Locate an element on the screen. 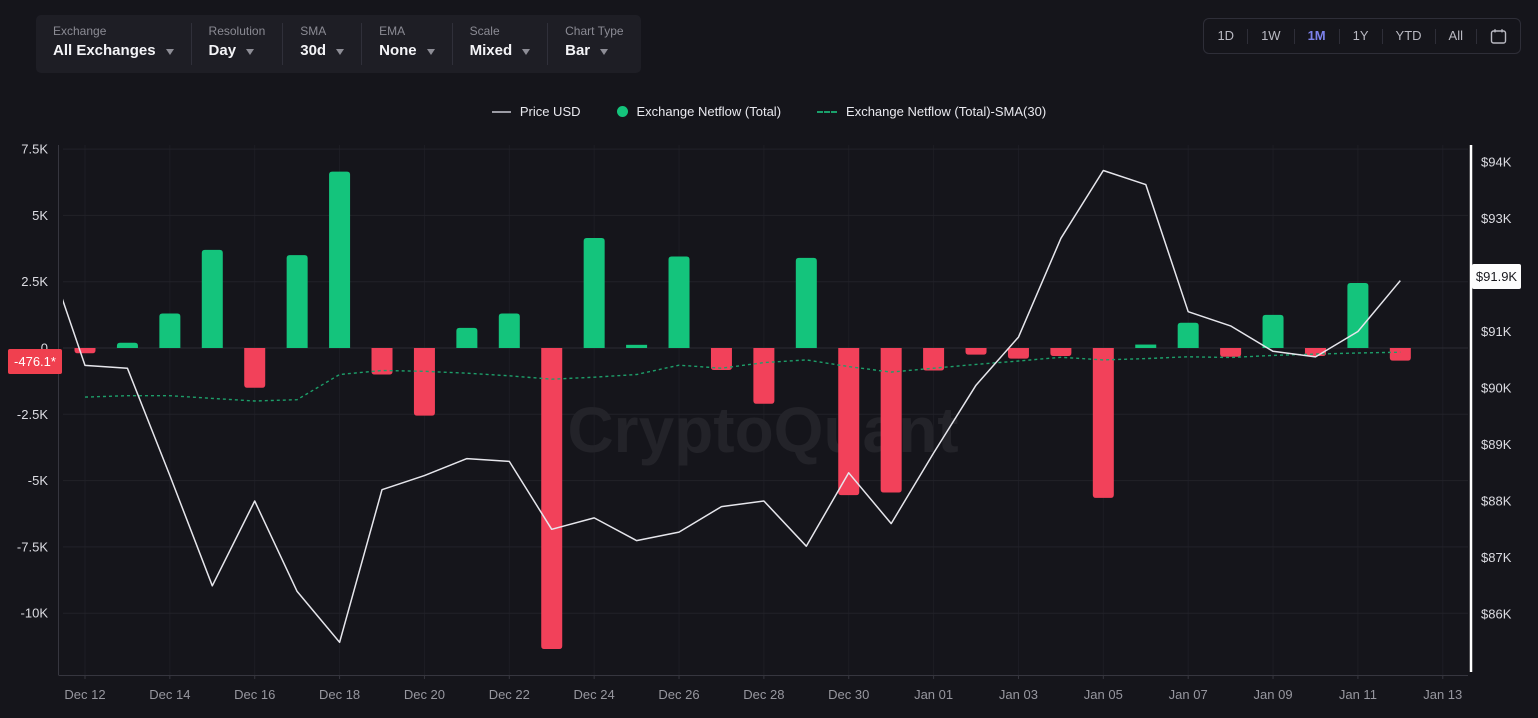  legend-item-netflow-sma: Exchange Netflow (Total)-SMA(30) is located at coordinates (931, 111).